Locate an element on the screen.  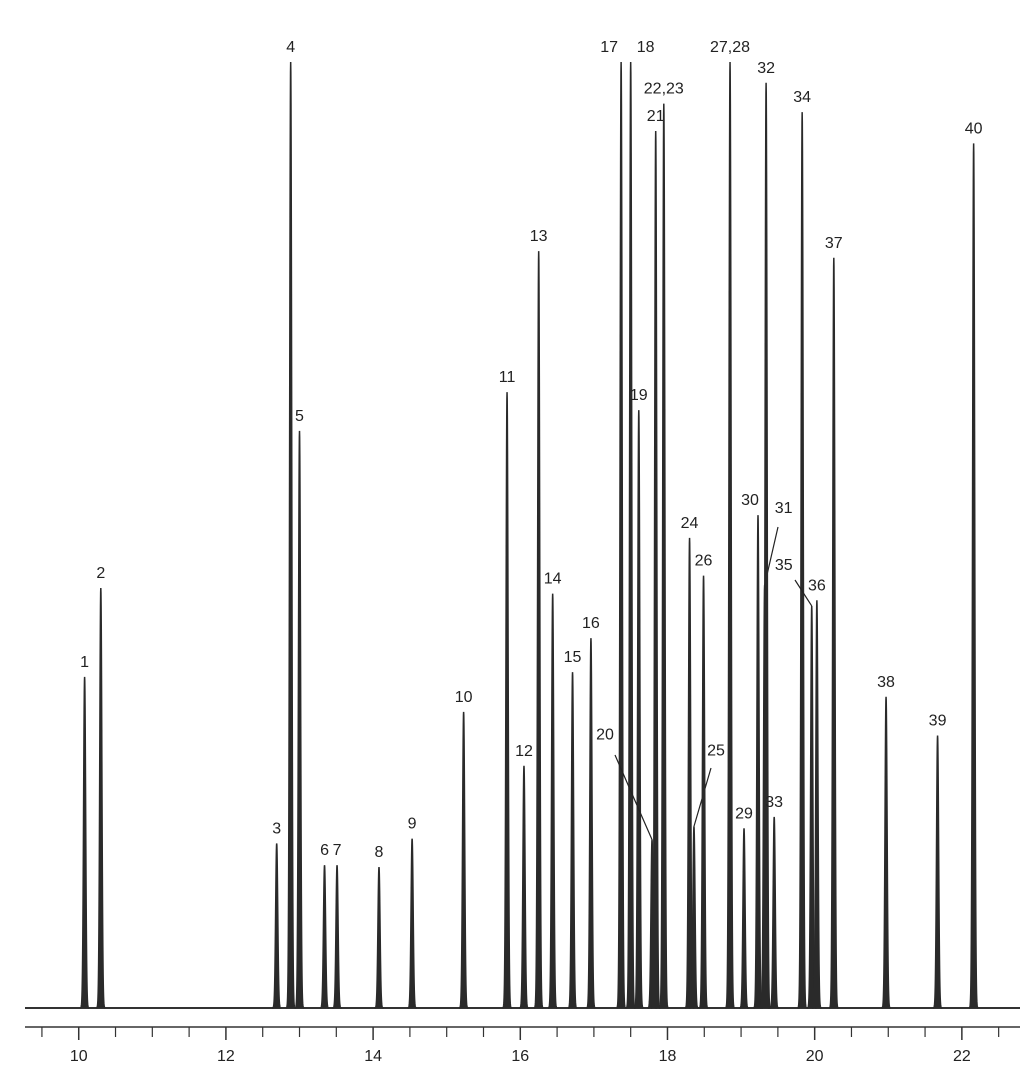
peak-label: 8 is located at coordinates (379, 852).